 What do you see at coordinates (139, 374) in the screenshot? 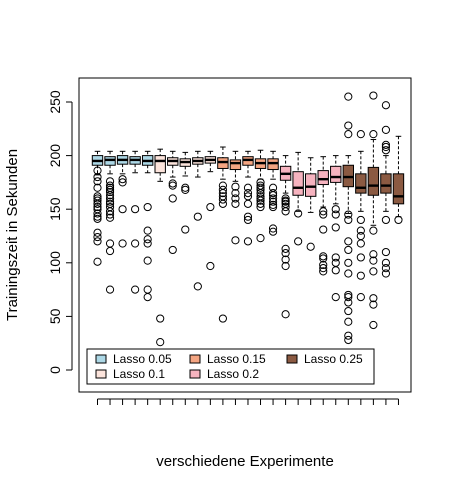
I see `legend-label: Lasso 0.1` at bounding box center [139, 374].